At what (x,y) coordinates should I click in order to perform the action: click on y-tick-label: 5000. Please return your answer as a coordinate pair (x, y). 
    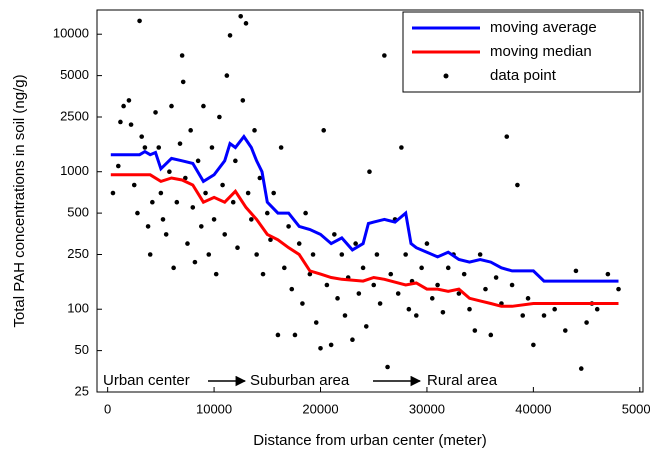
    Looking at the image, I should click on (74, 74).